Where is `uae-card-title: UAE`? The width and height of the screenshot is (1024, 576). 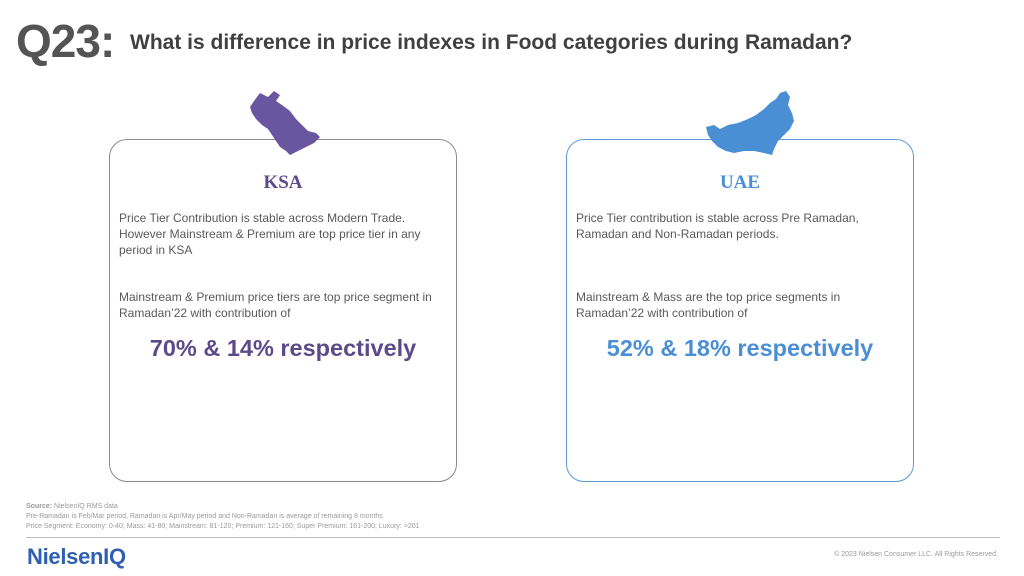 uae-card-title: UAE is located at coordinates (740, 182).